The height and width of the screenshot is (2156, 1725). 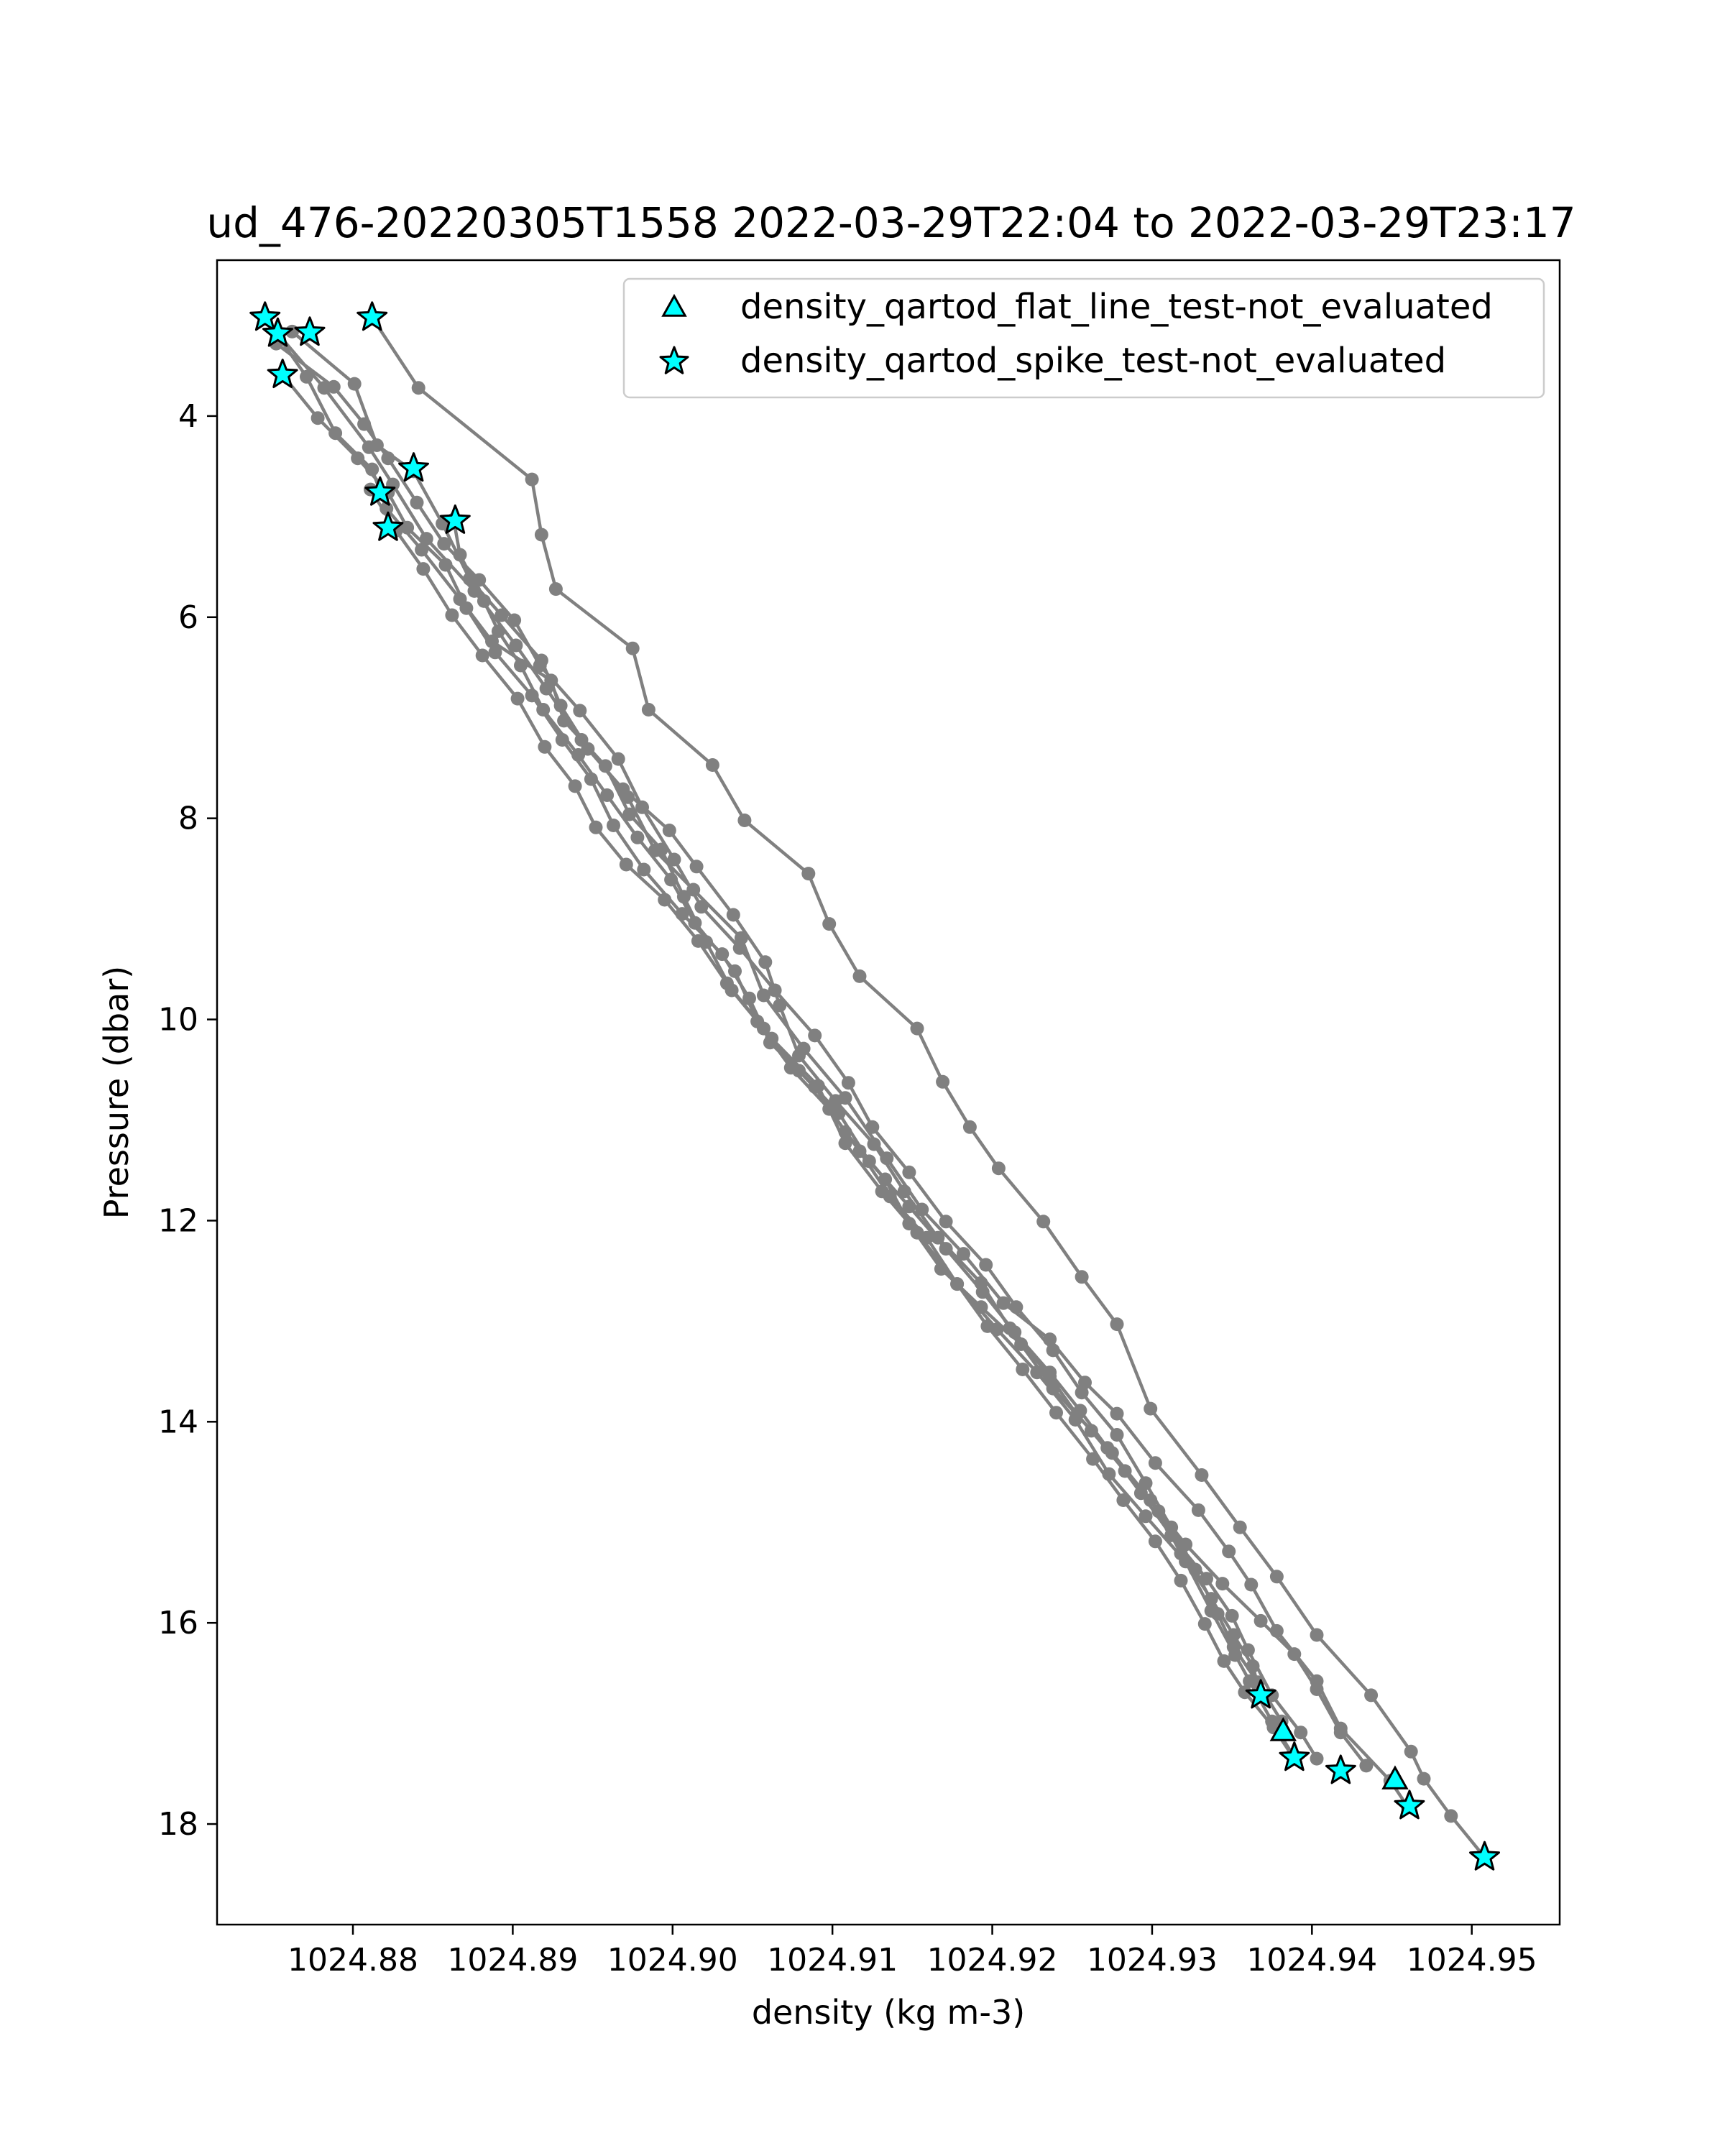 What do you see at coordinates (353, 1960) in the screenshot?
I see `x-tick-label: 1024.88` at bounding box center [353, 1960].